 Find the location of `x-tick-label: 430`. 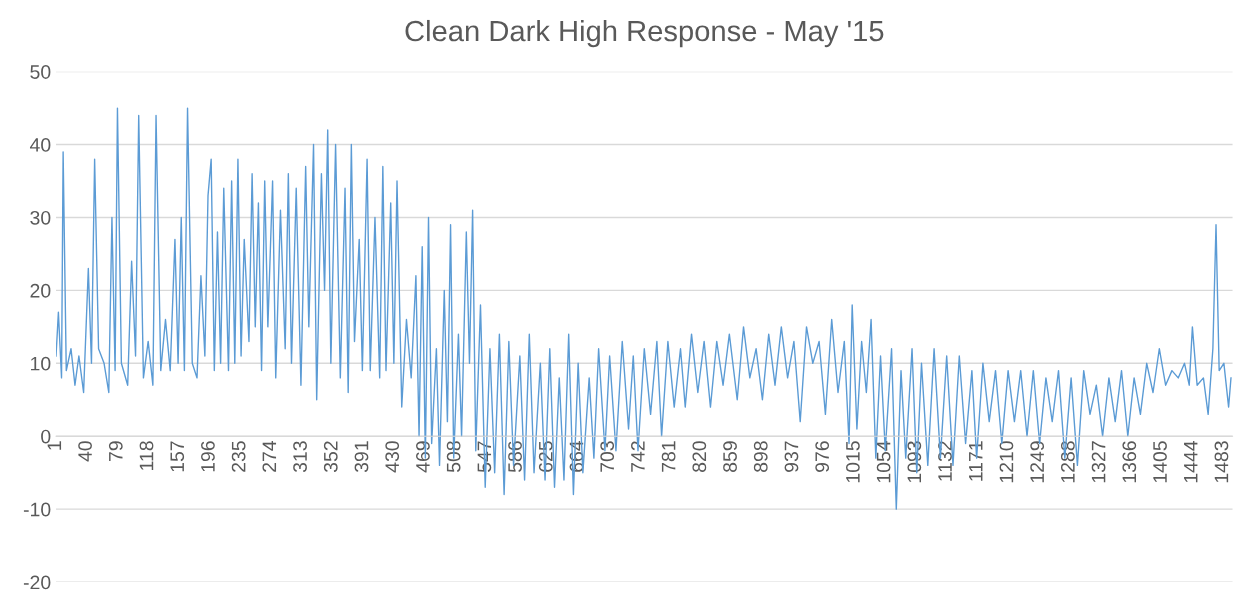

x-tick-label: 430 is located at coordinates (392, 457).